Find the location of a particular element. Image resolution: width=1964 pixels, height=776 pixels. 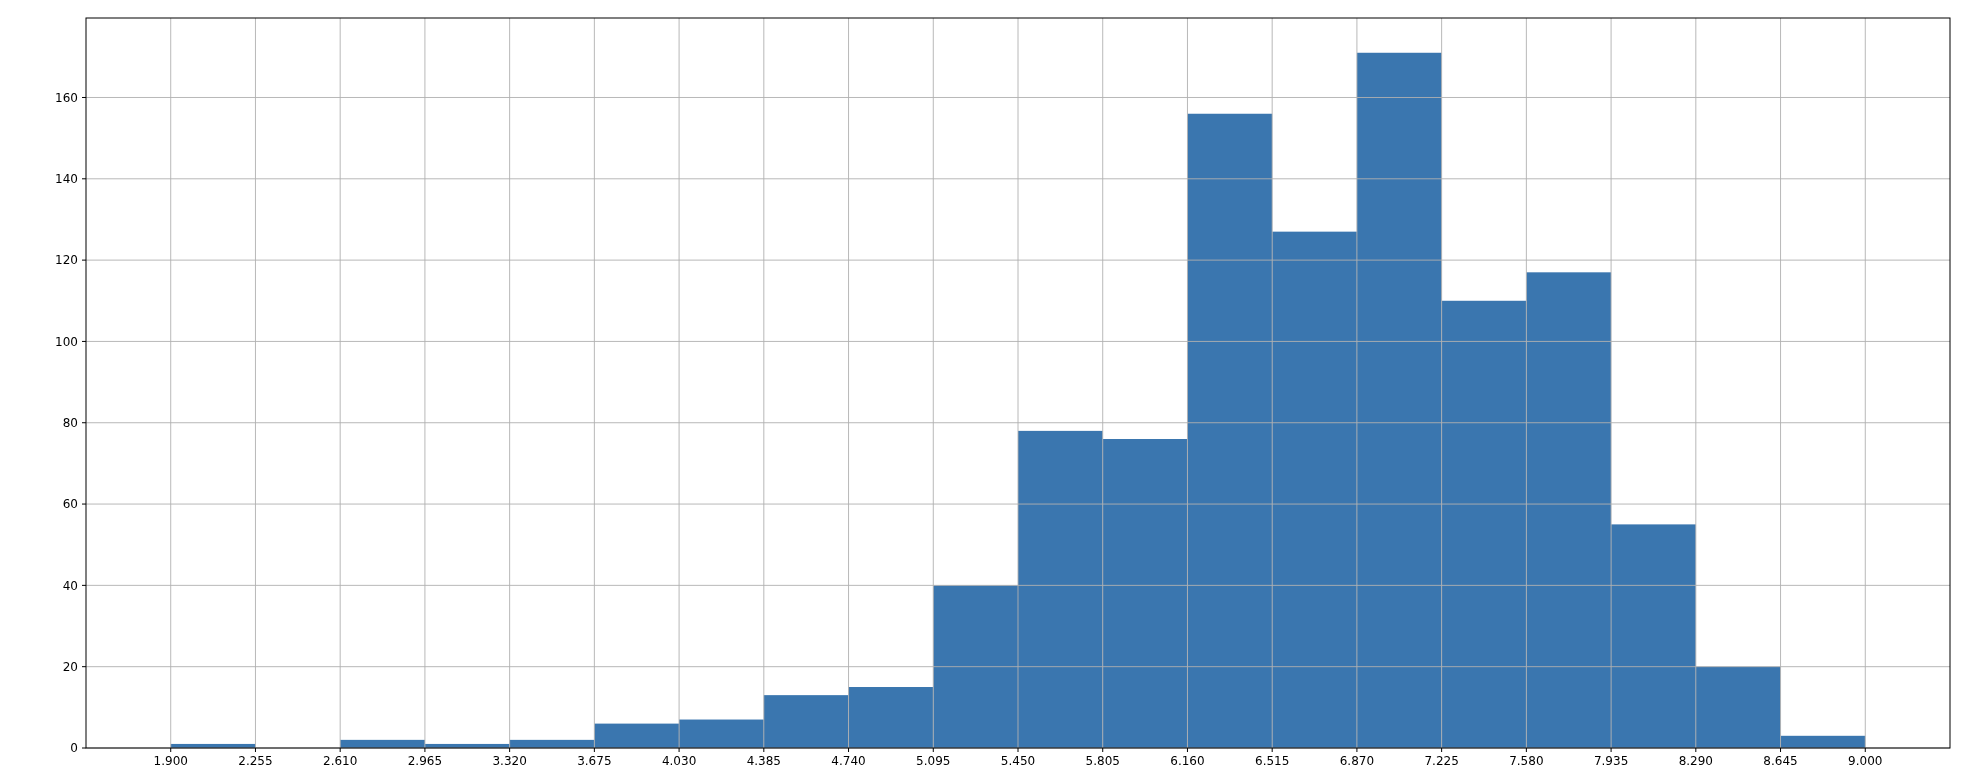

x-tick-label: 1.900 is located at coordinates (170, 761).